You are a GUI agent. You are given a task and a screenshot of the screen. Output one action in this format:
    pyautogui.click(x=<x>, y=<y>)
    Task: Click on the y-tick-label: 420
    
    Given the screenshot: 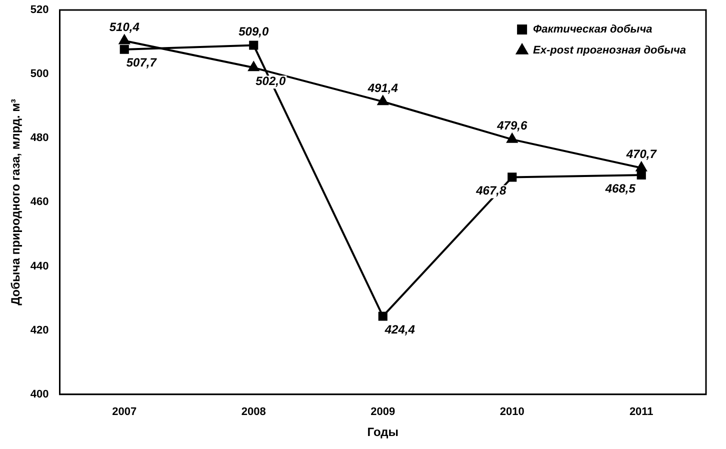 What is the action you would take?
    pyautogui.click(x=39, y=330)
    